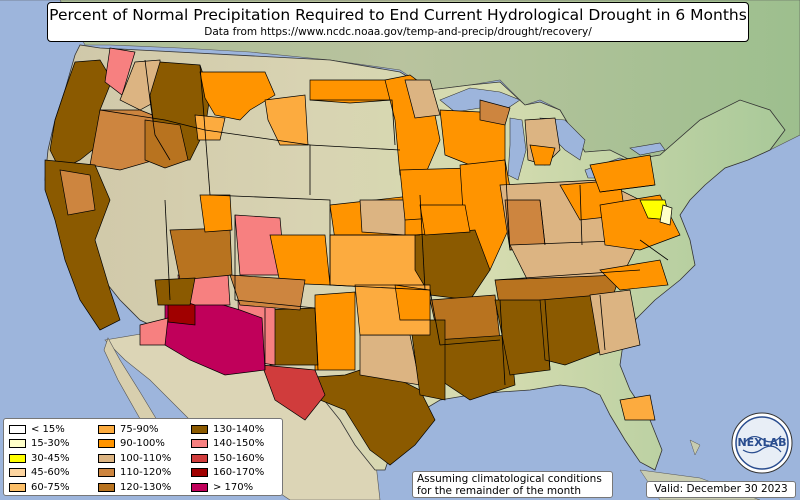 This screenshot has width=800, height=500. What do you see at coordinates (495, 112) in the screenshot?
I see `region-wi-tan` at bounding box center [495, 112].